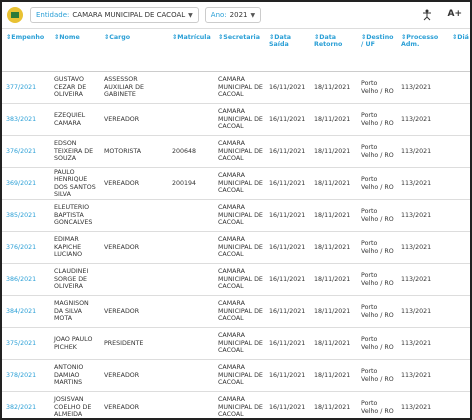 Image resolution: width=472 pixels, height=420 pixels. What do you see at coordinates (239, 50) in the screenshot?
I see `column-header: Secretaria` at bounding box center [239, 50].